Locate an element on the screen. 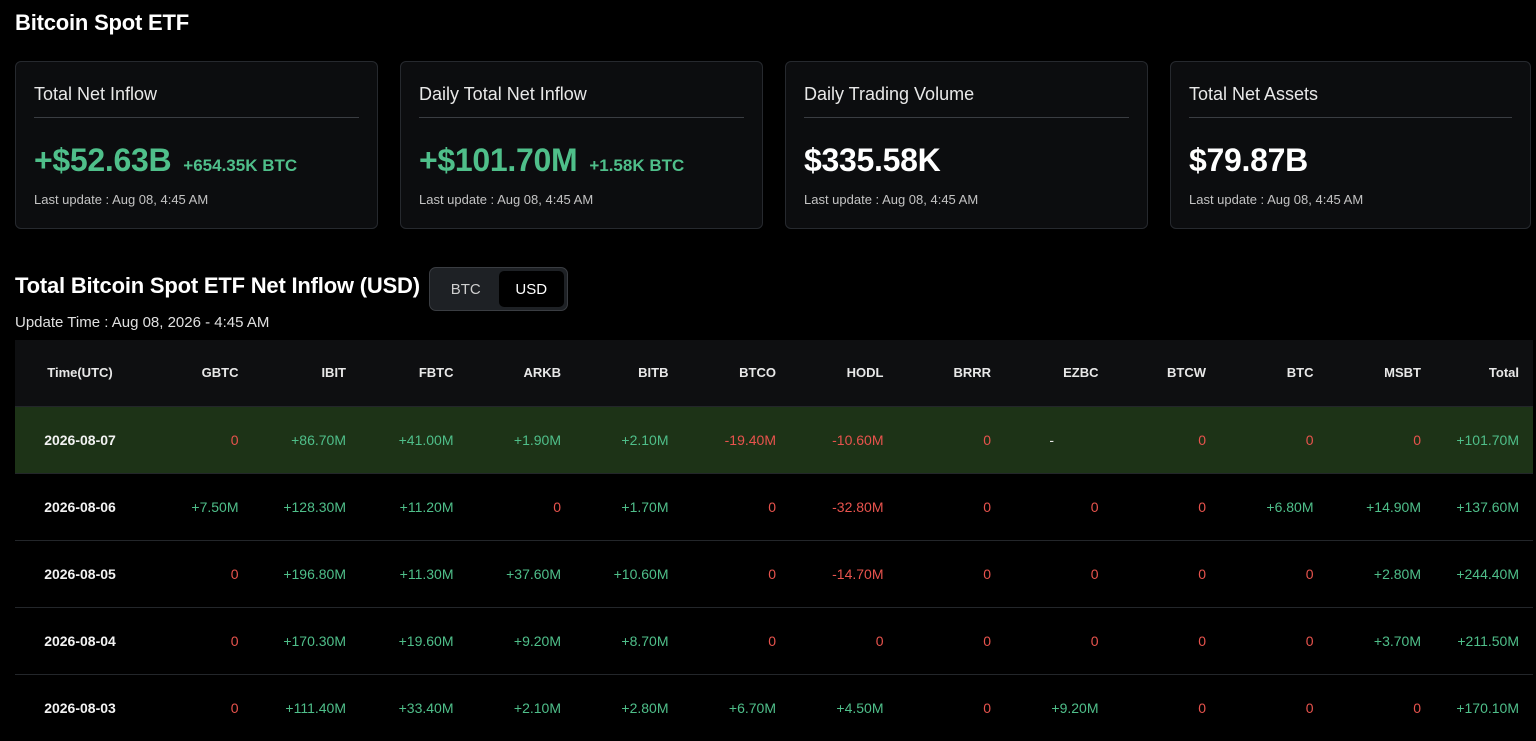 This screenshot has height=741, width=1536. row-date: 2026-08-04 is located at coordinates (80, 640).